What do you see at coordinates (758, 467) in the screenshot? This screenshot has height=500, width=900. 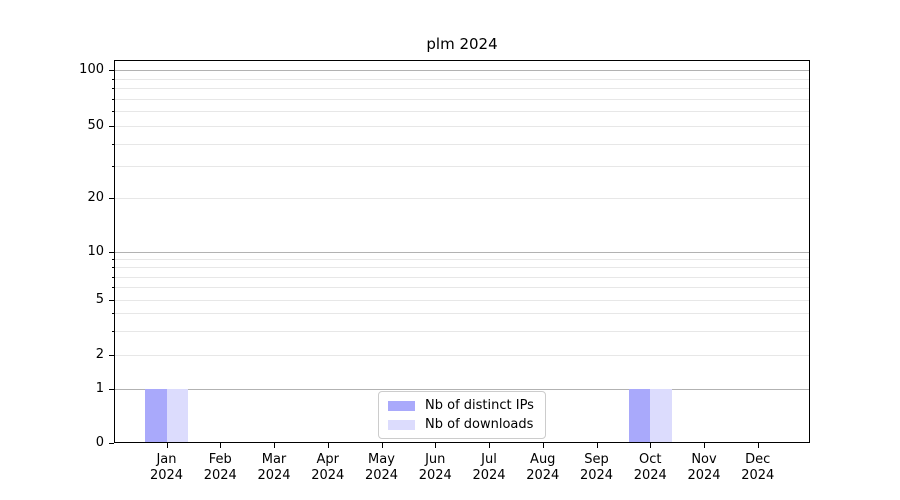 I see `xtick-label-dec: Dec 2024` at bounding box center [758, 467].